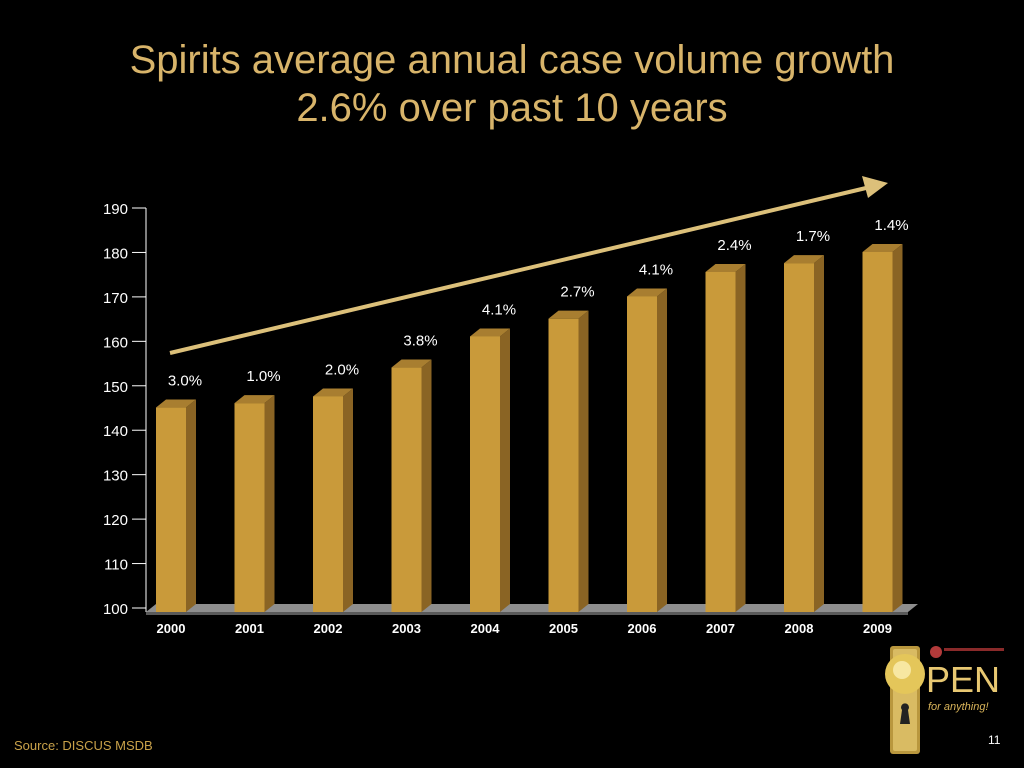  Describe the element at coordinates (891, 225) in the screenshot. I see `data-label: 1.4%` at that location.